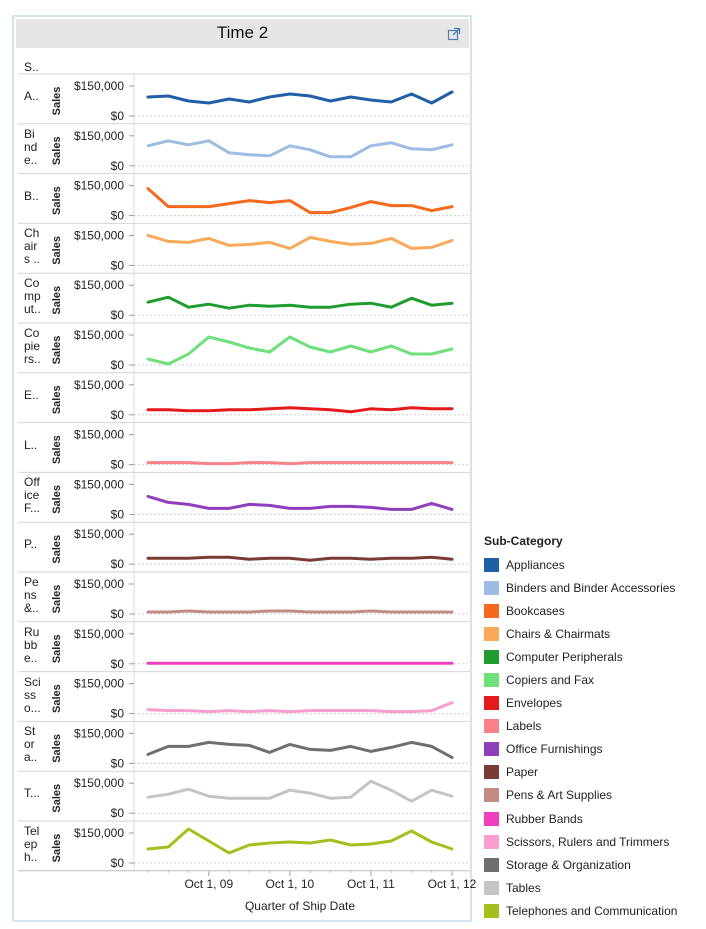 This screenshot has width=706, height=929. Describe the element at coordinates (535, 610) in the screenshot. I see `legend-label: Bookcases` at that location.